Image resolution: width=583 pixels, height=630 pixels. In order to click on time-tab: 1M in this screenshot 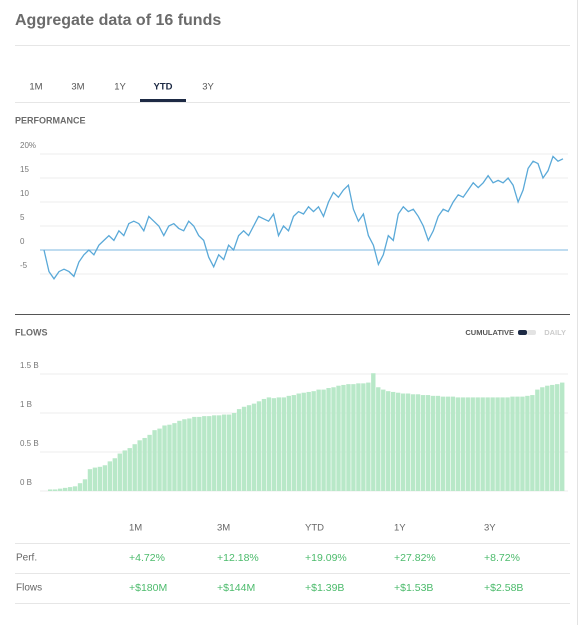, I will do `click(35, 87)`.